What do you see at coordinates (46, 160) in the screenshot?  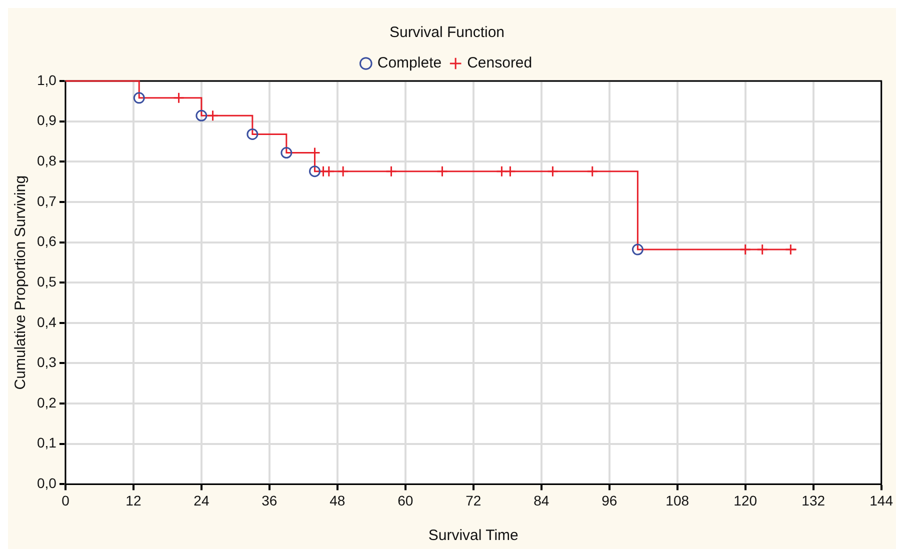 I see `y-tick-label: 0,8` at bounding box center [46, 160].